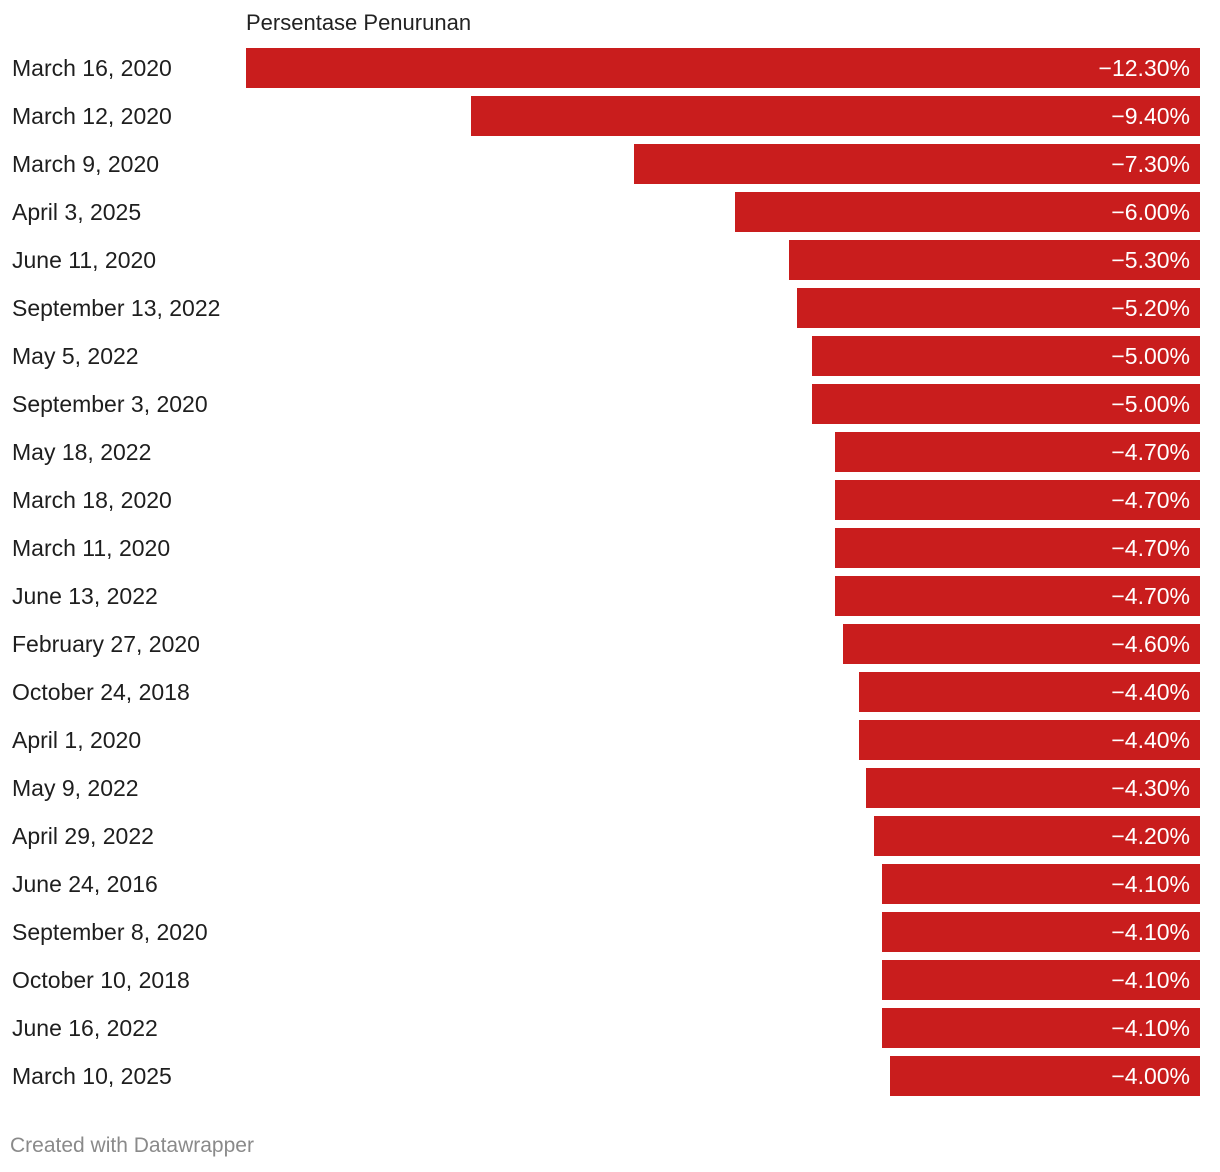 This screenshot has height=1172, width=1220. Describe the element at coordinates (610, 644) in the screenshot. I see `bar-row: February 27, 2020 −4.60%` at that location.